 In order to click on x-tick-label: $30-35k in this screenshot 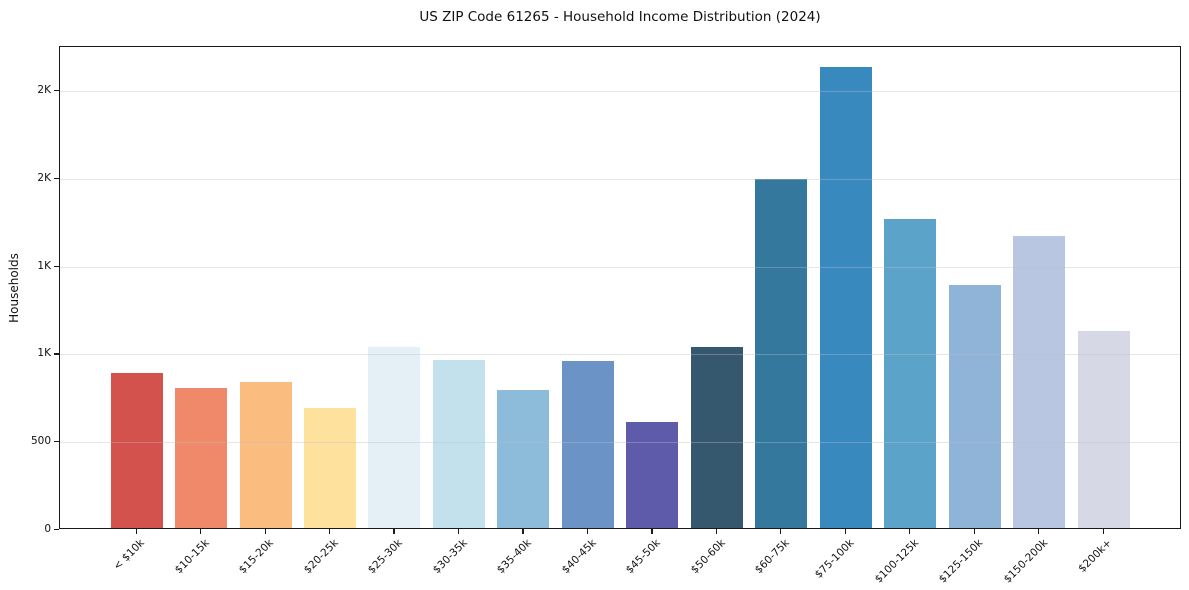, I will do `click(450, 557)`.